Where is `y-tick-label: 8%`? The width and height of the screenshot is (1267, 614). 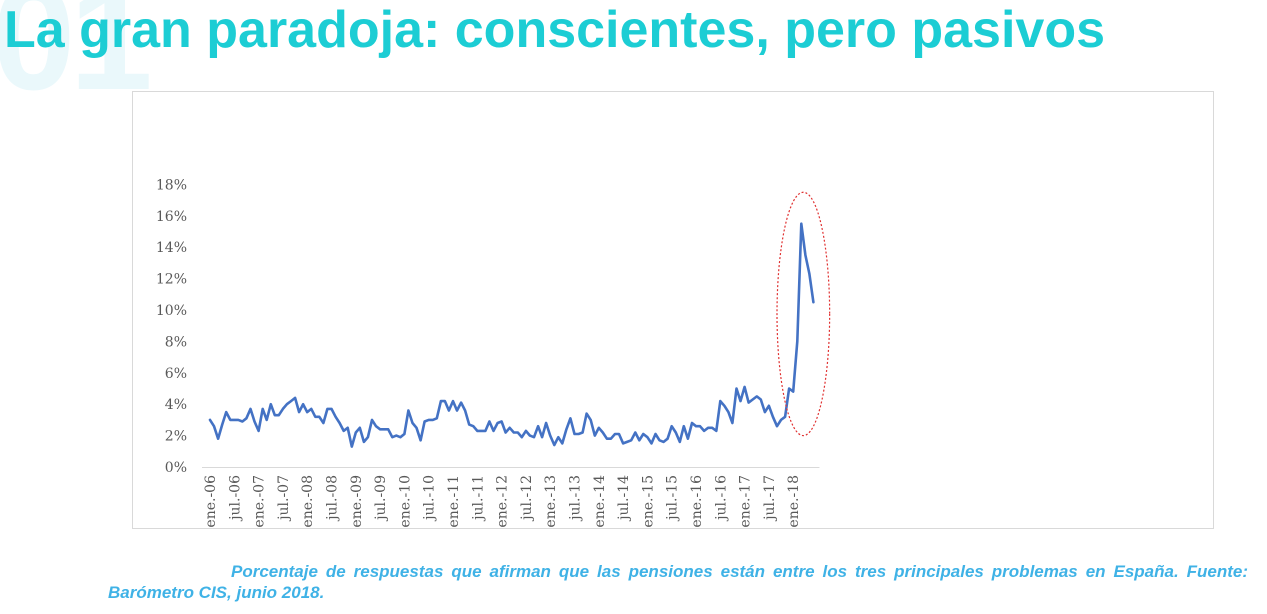
y-tick-label: 8% is located at coordinates (176, 342).